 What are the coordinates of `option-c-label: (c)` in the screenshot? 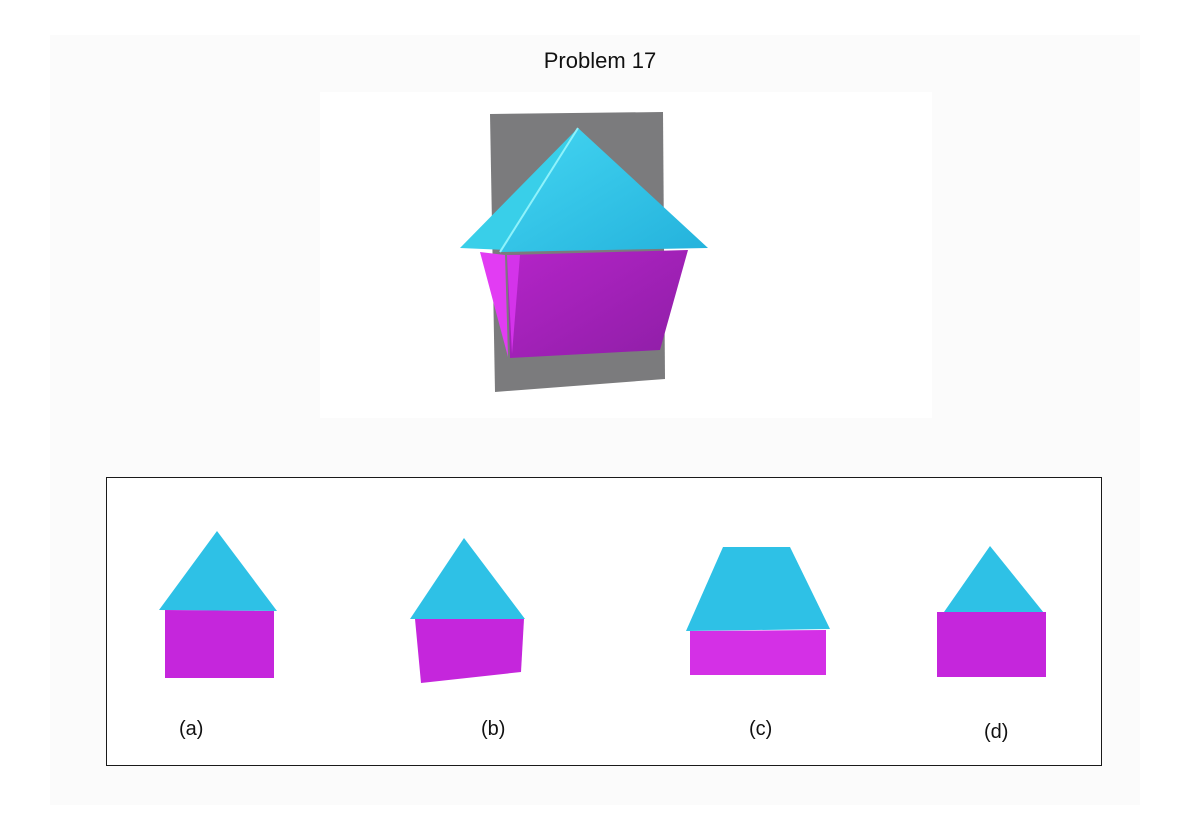 It's located at (761, 729).